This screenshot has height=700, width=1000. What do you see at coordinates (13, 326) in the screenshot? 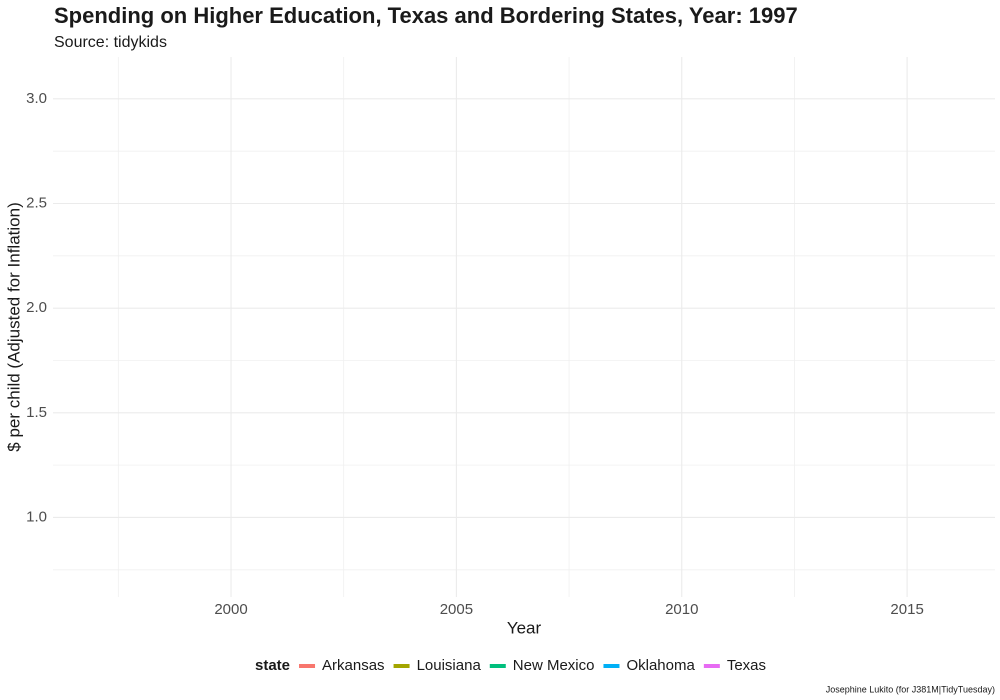
I see `y-axis-label: $ per child (Adjusted for Inflation)` at bounding box center [13, 326].